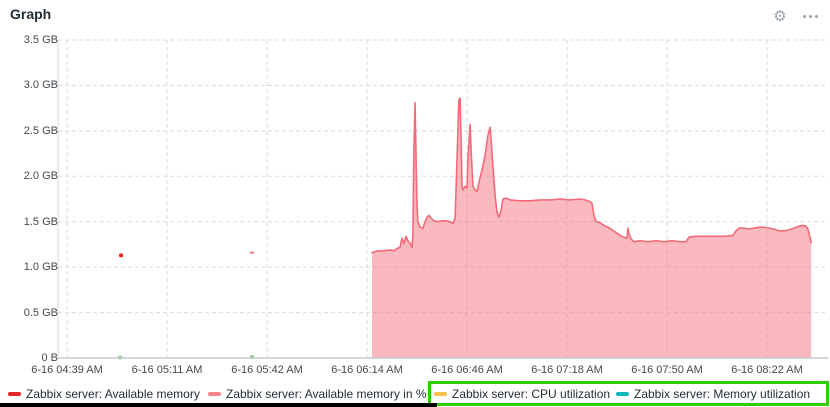 Image resolution: width=830 pixels, height=407 pixels. I want to click on legend-label: Zabbix server: CPU utilization, so click(531, 393).